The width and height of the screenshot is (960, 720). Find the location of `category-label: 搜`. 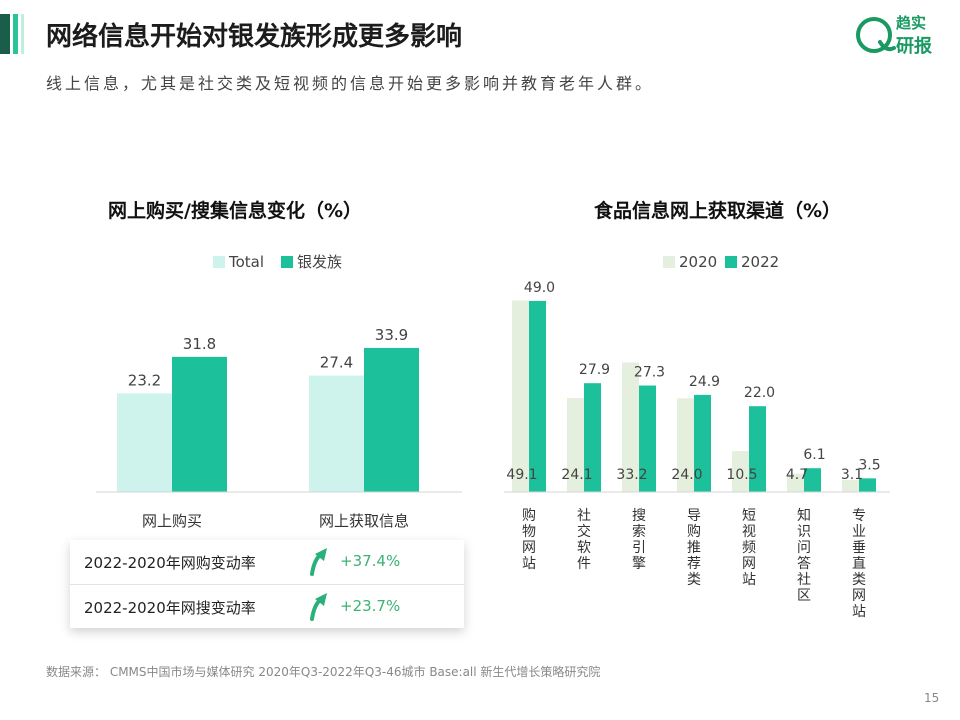

category-label: 搜 is located at coordinates (639, 516).